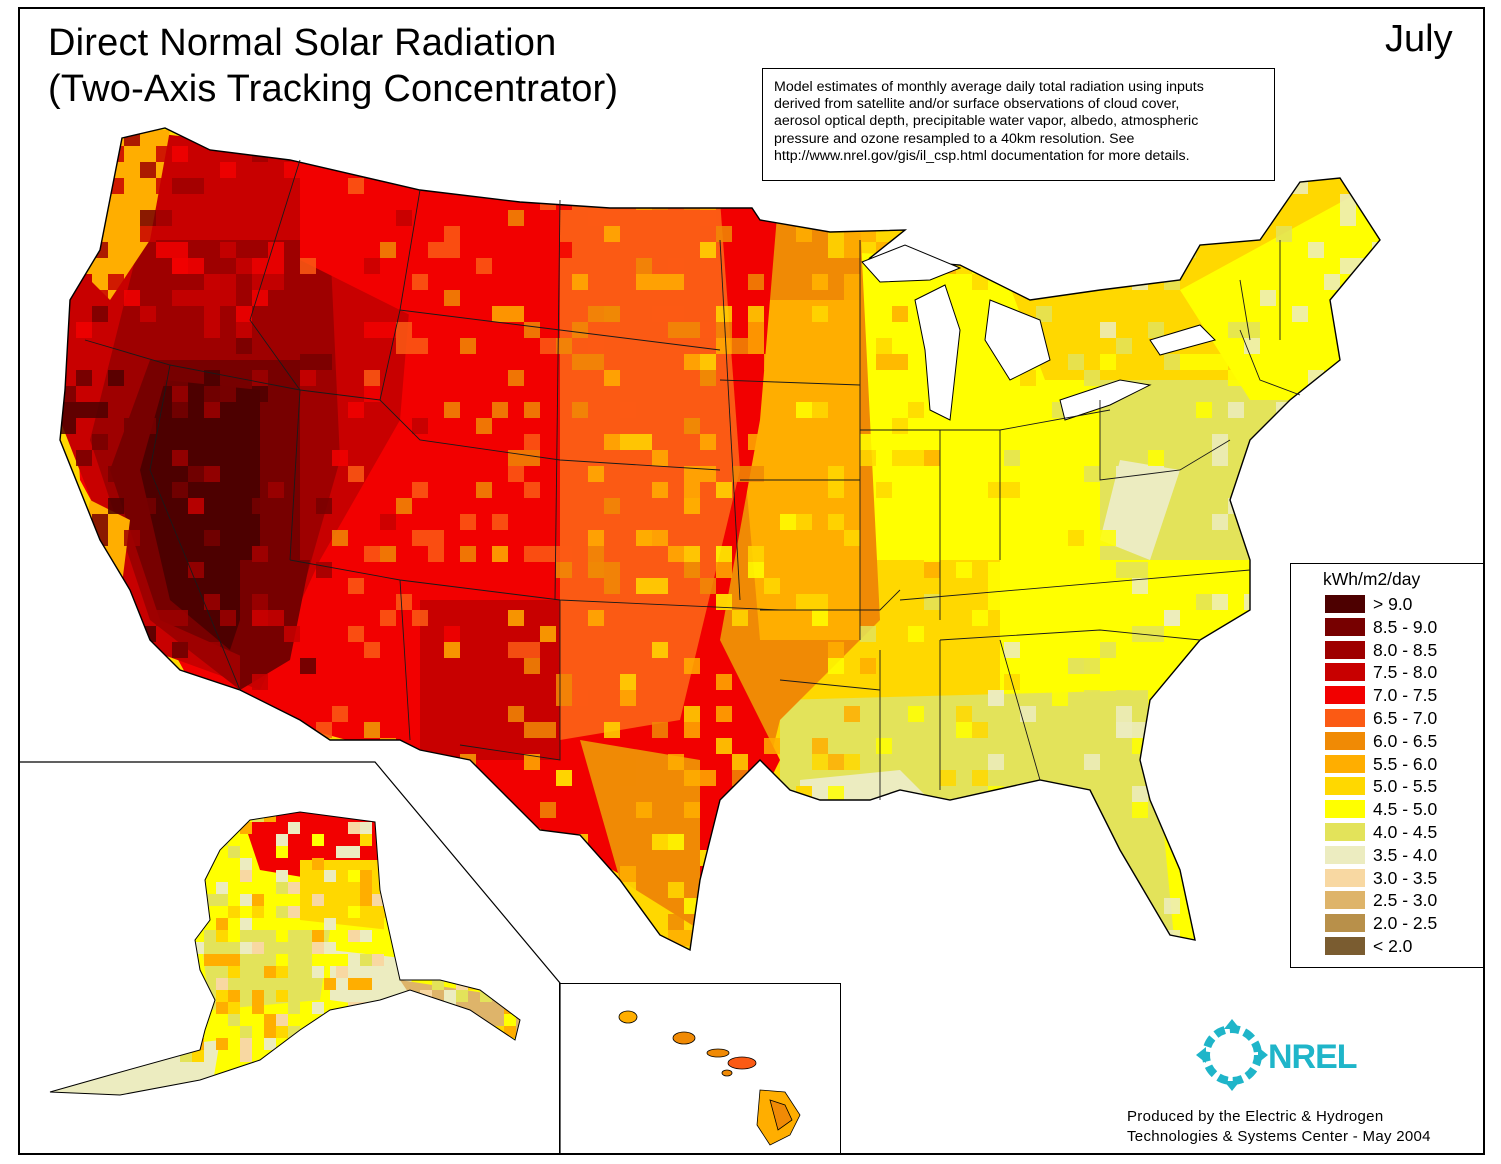  I want to click on legend-label: 4.0 - 4.5, so click(1405, 832).